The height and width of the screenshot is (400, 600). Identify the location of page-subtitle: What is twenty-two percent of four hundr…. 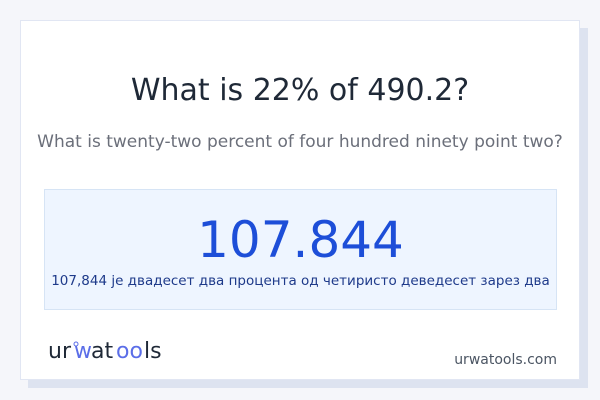
(300, 142).